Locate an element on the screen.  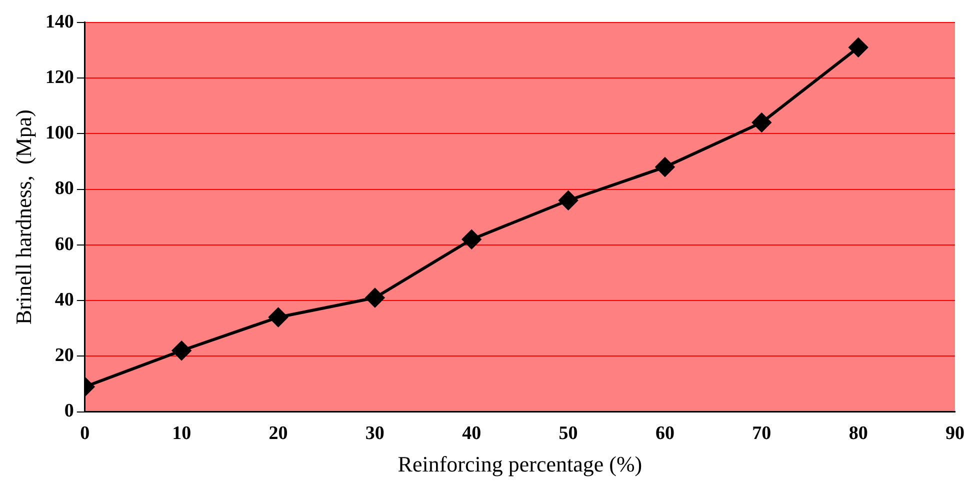
x-tick-label: 30 is located at coordinates (374, 433).